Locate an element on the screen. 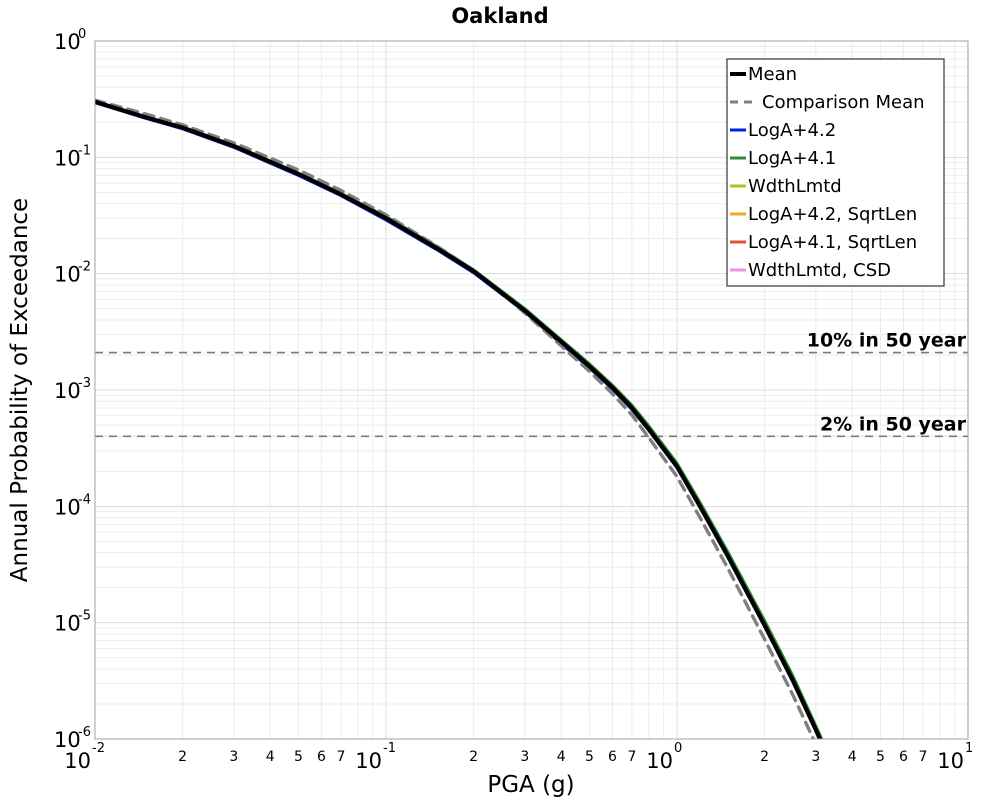 The width and height of the screenshot is (1000, 800). x-tick-exponent: -2 is located at coordinates (98, 748).